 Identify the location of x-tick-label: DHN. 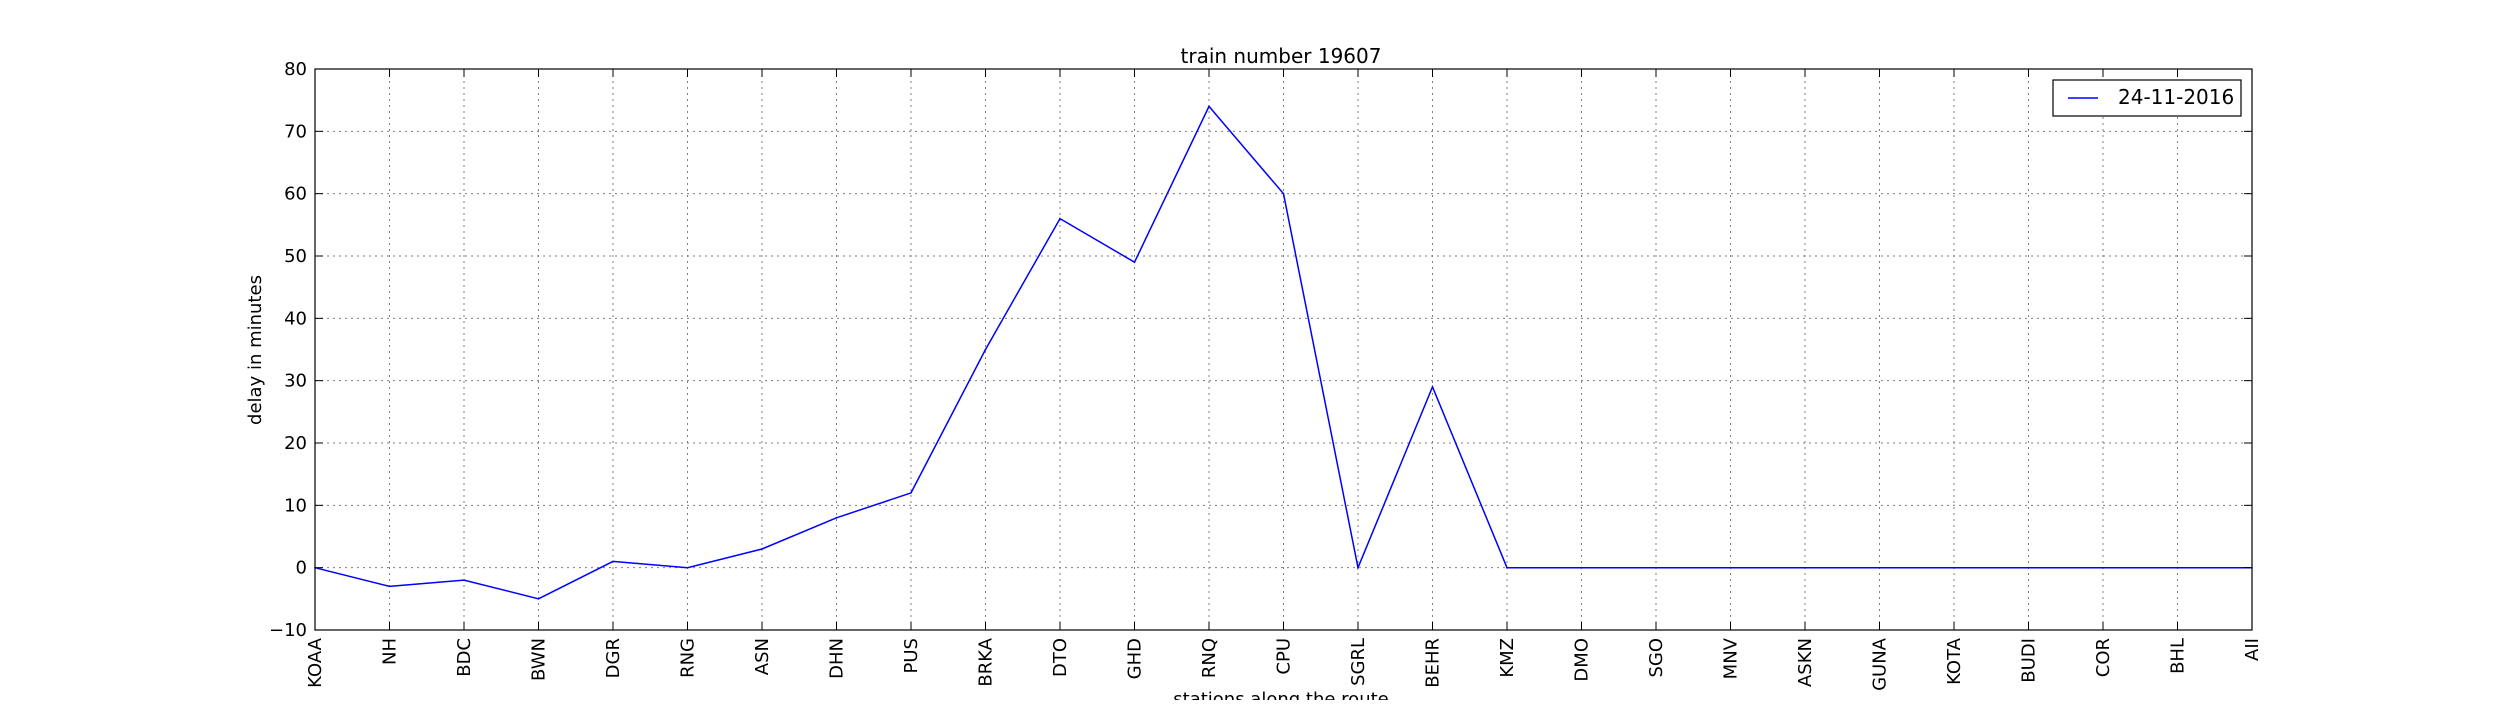
(837, 658).